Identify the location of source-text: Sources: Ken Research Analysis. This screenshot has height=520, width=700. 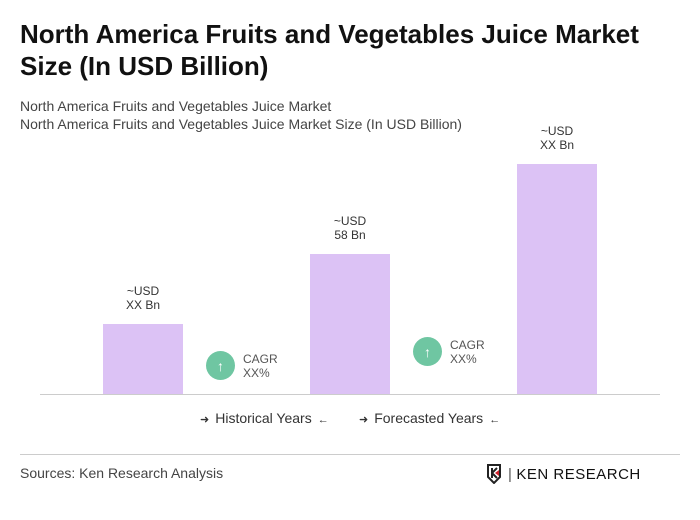
(122, 473).